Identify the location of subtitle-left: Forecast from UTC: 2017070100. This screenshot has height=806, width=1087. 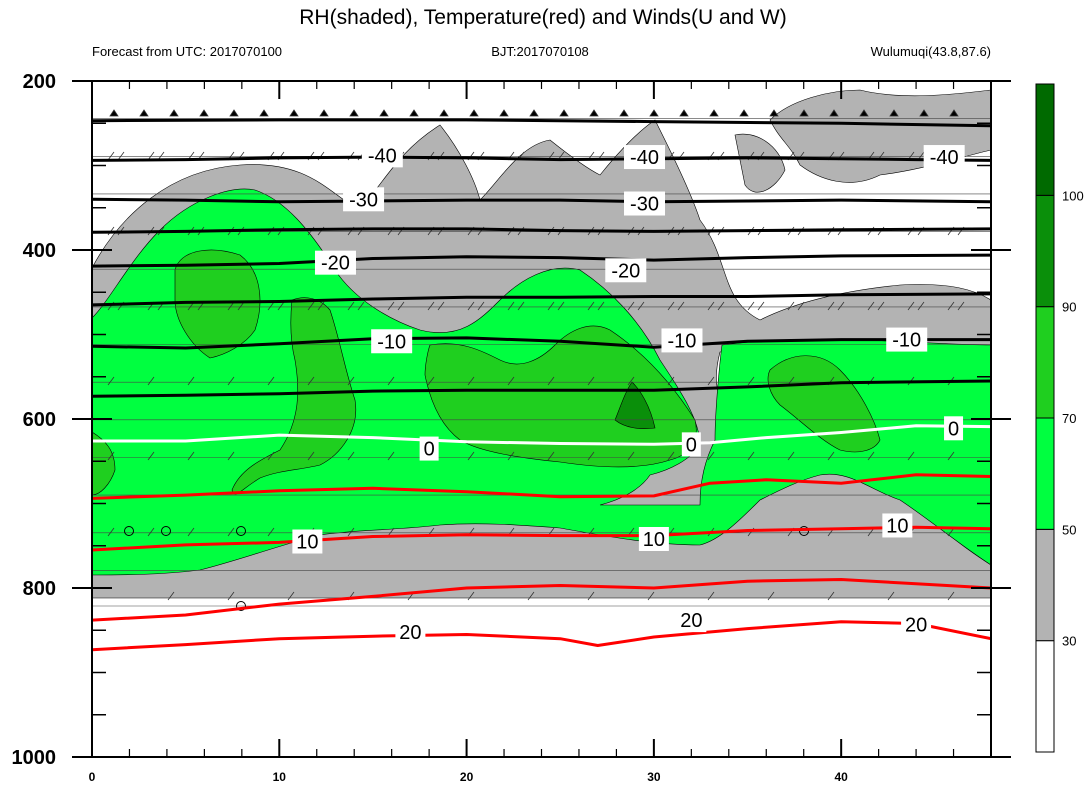
(187, 51).